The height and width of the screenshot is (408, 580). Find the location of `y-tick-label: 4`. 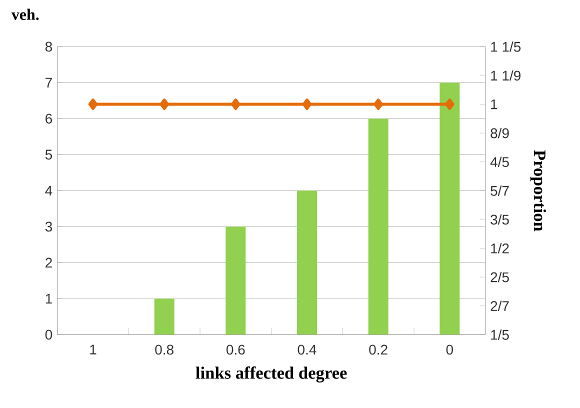

y-tick-label: 4 is located at coordinates (48, 191).